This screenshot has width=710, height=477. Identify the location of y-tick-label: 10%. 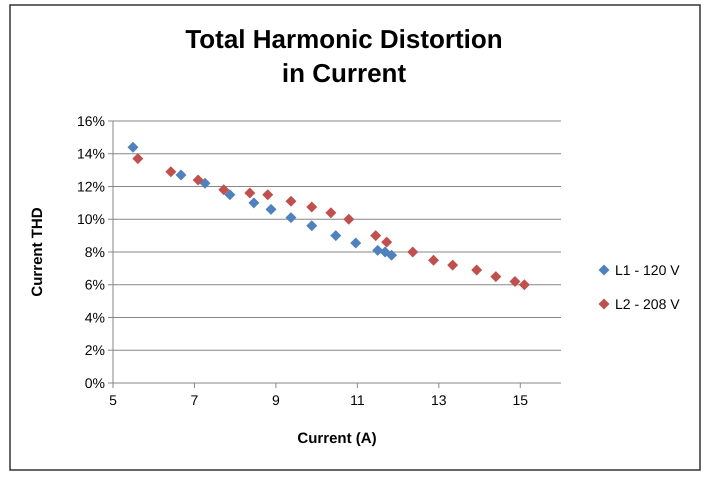
(90, 219).